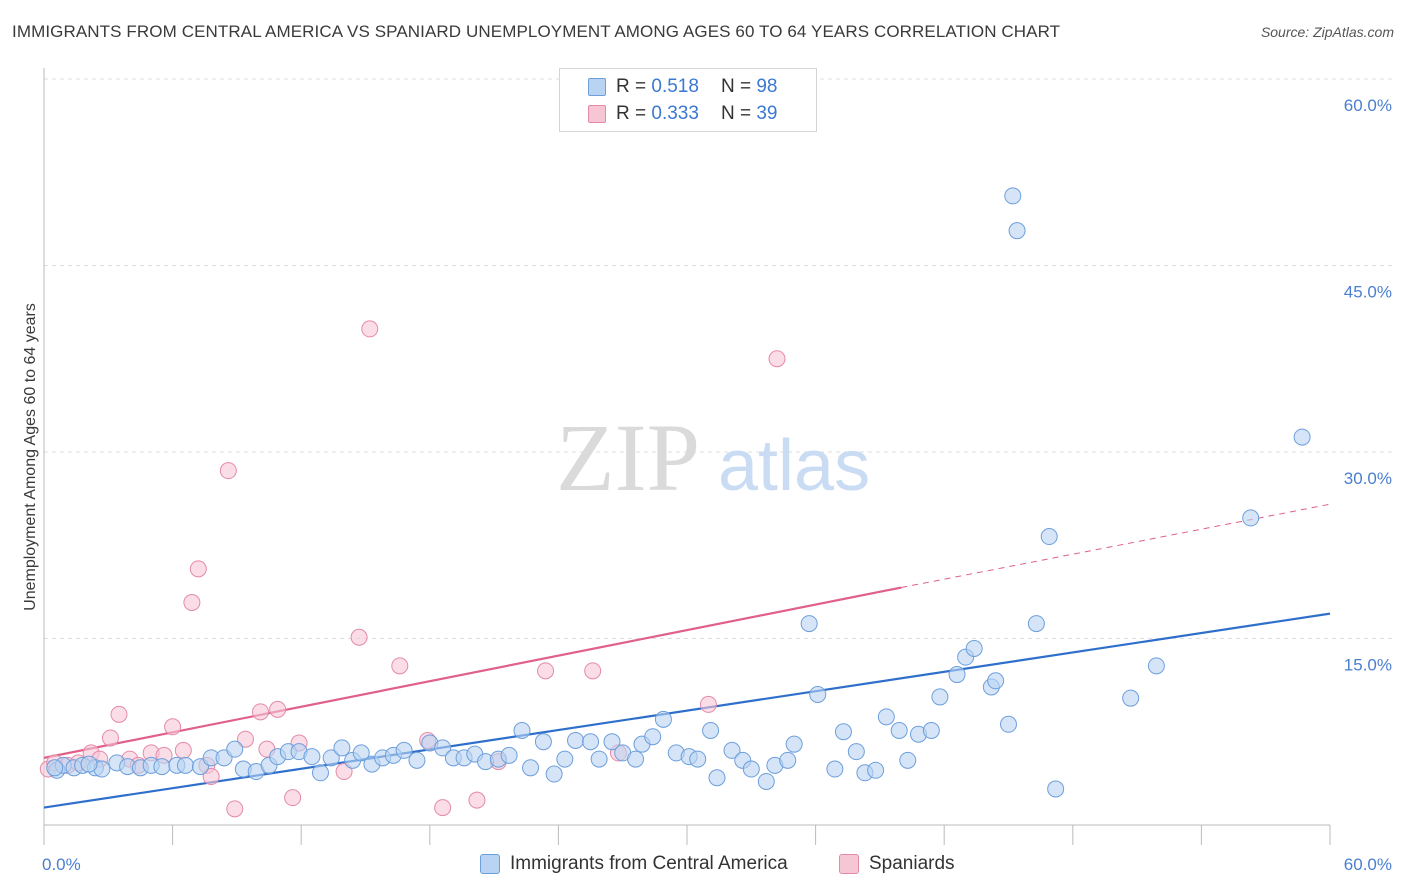  What do you see at coordinates (767, 113) in the screenshot?
I see `legend-n-value: 39` at bounding box center [767, 113].